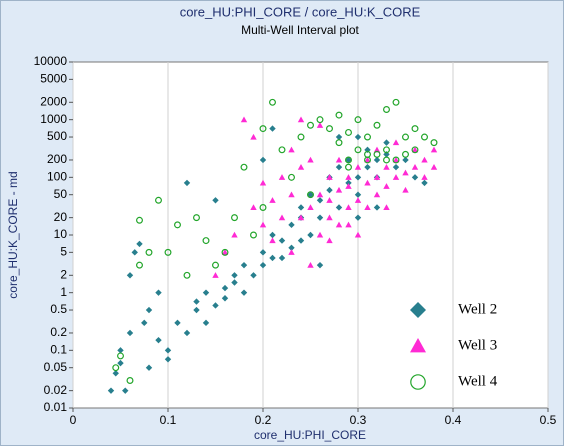  Describe the element at coordinates (13, 234) in the screenshot. I see `y-axis-label: core_HU:K_CORE - md` at that location.